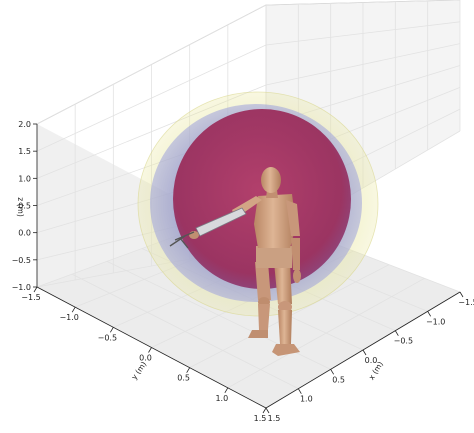  What do you see at coordinates (306, 399) in the screenshot?
I see `x-tick-label: 1.0` at bounding box center [306, 399].